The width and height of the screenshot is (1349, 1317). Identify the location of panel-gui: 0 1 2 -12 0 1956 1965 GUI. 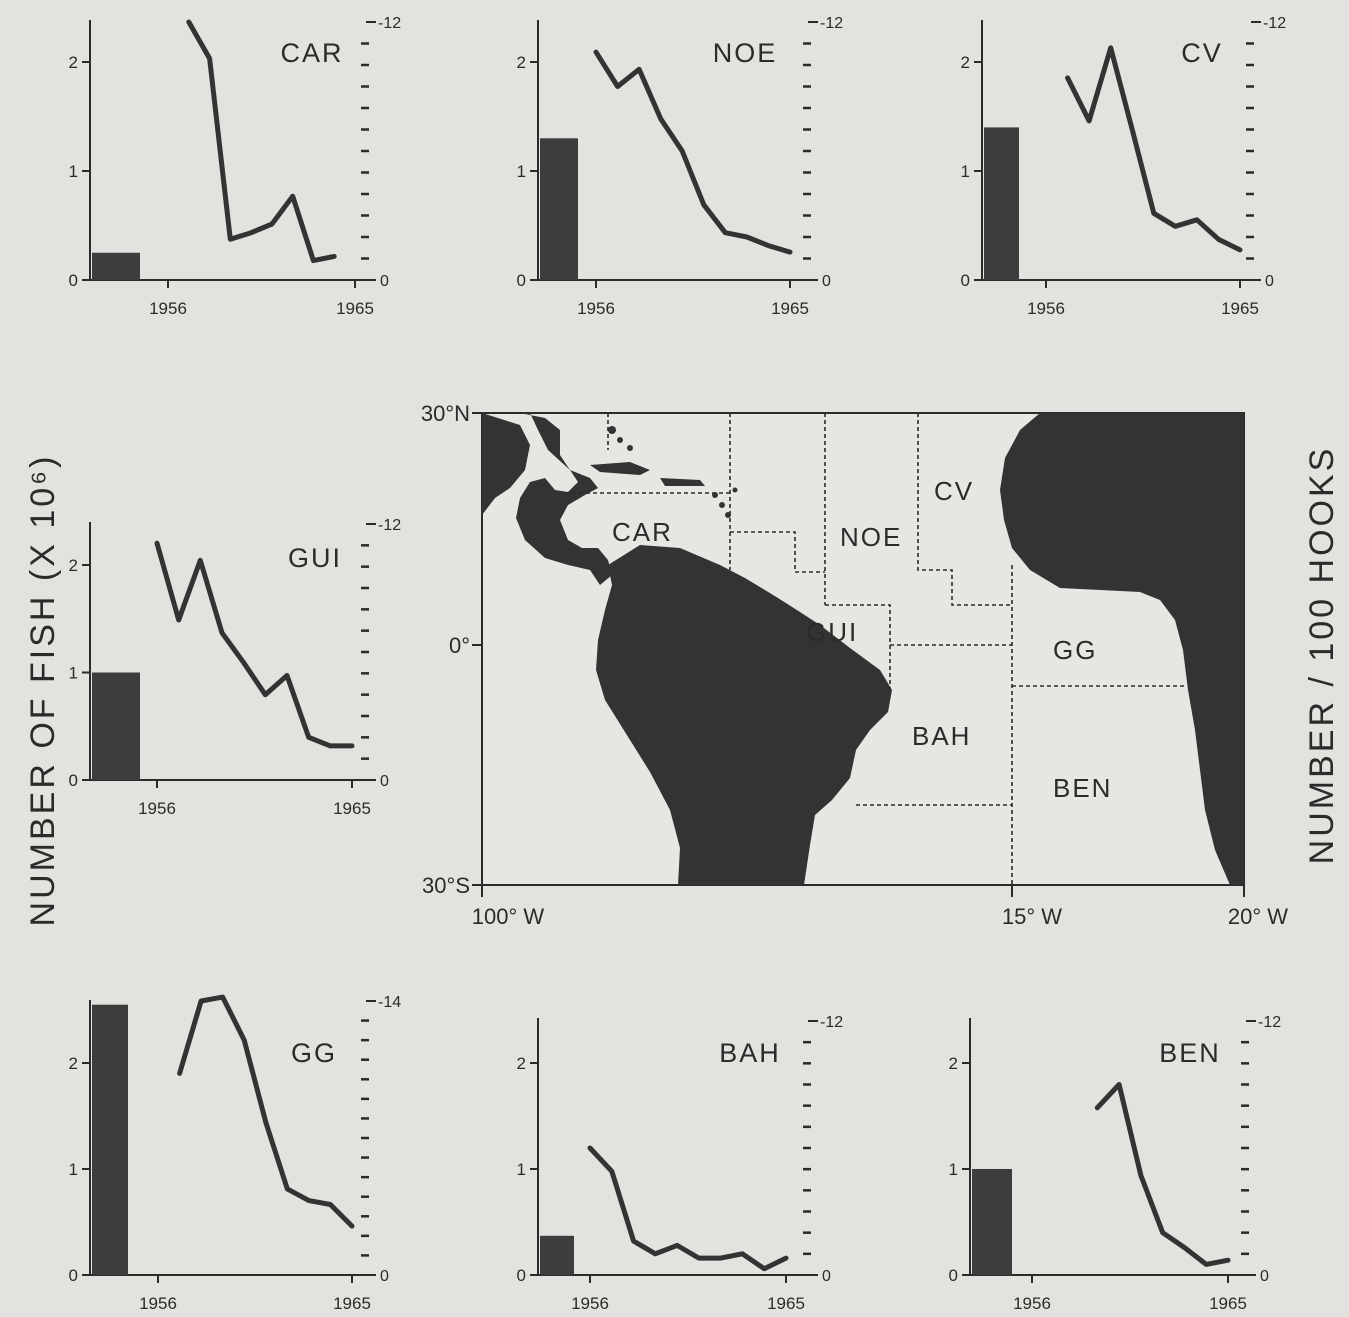
(235, 667).